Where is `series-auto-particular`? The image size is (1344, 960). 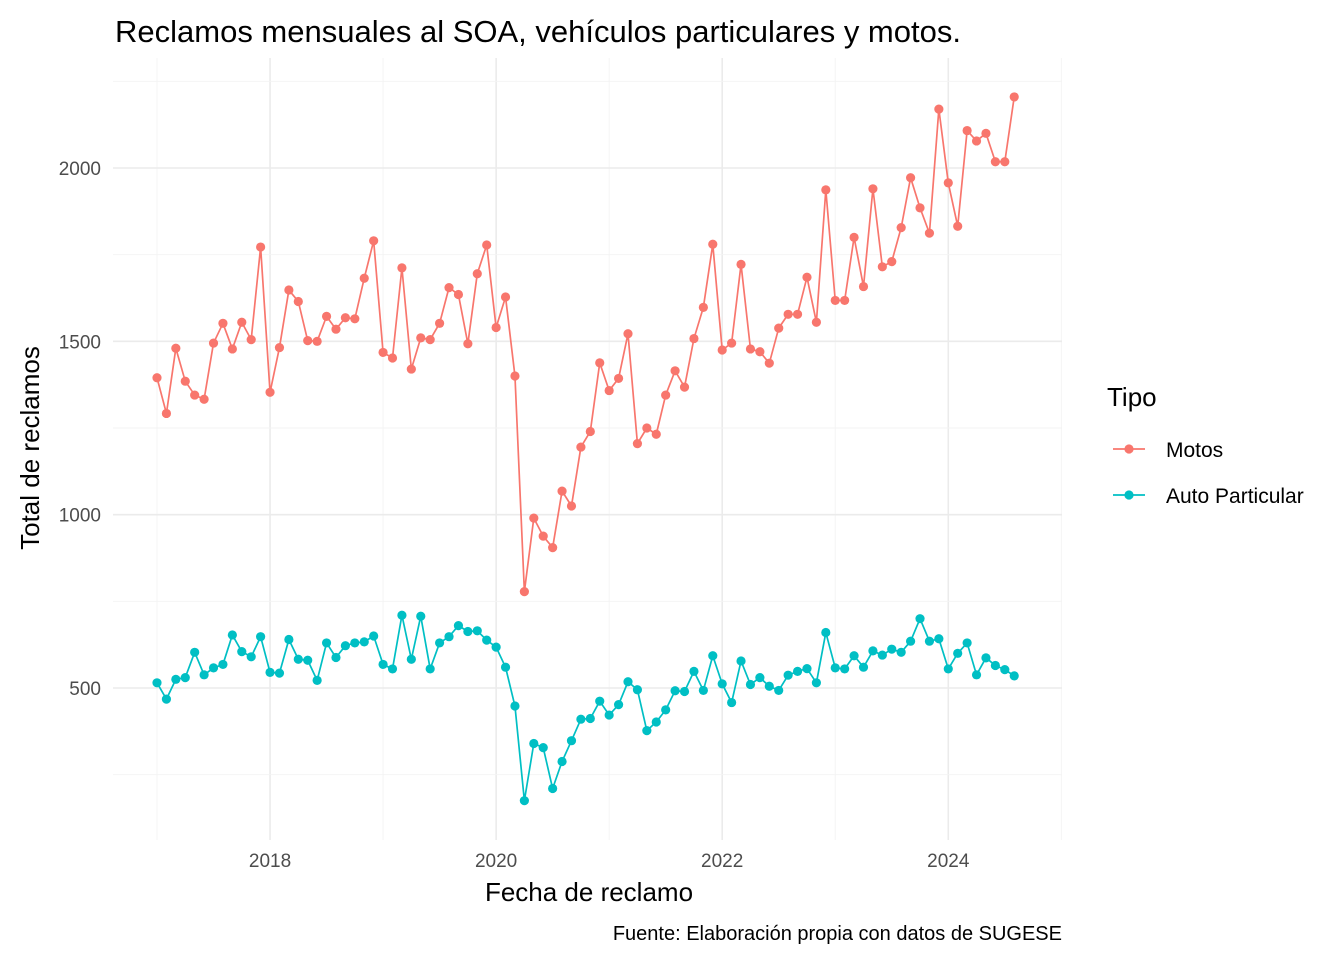 series-auto-particular is located at coordinates (585, 708).